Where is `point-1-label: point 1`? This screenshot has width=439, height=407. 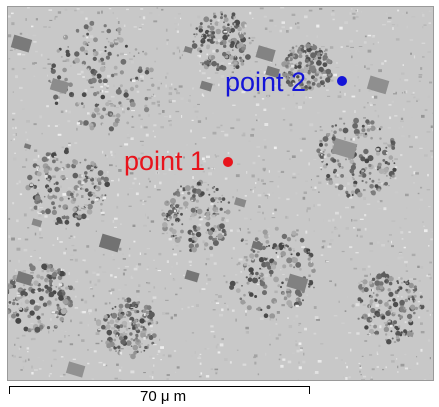
point-1-label: point 1 is located at coordinates (165, 161).